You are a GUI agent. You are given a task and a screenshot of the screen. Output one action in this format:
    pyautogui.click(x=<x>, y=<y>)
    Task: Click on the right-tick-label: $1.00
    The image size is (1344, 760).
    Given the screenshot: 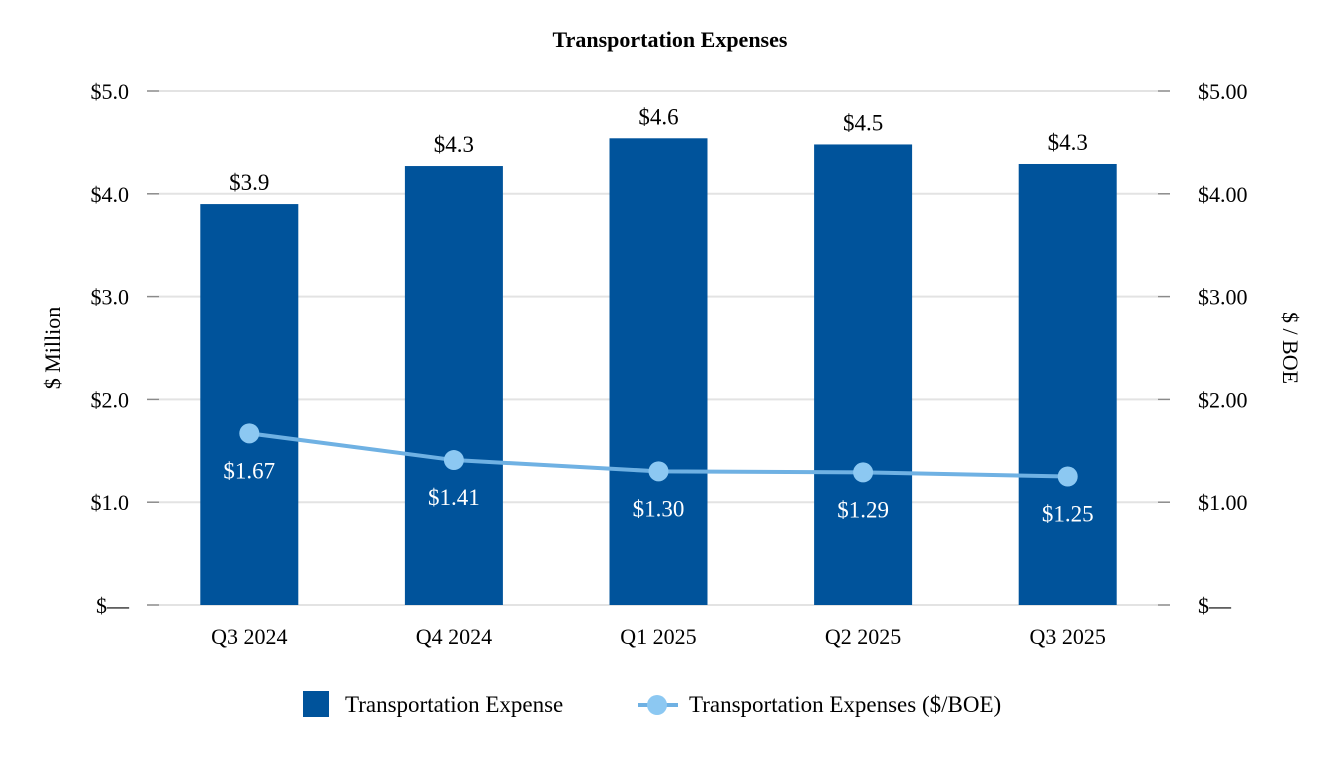 What is the action you would take?
    pyautogui.click(x=1223, y=502)
    